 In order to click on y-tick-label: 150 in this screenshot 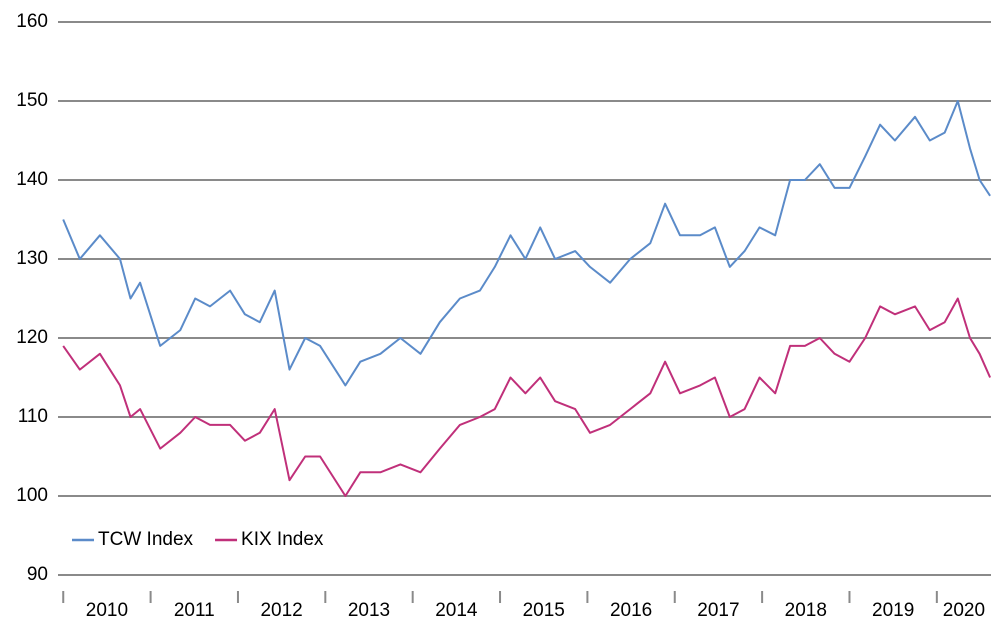, I will do `click(32, 100)`.